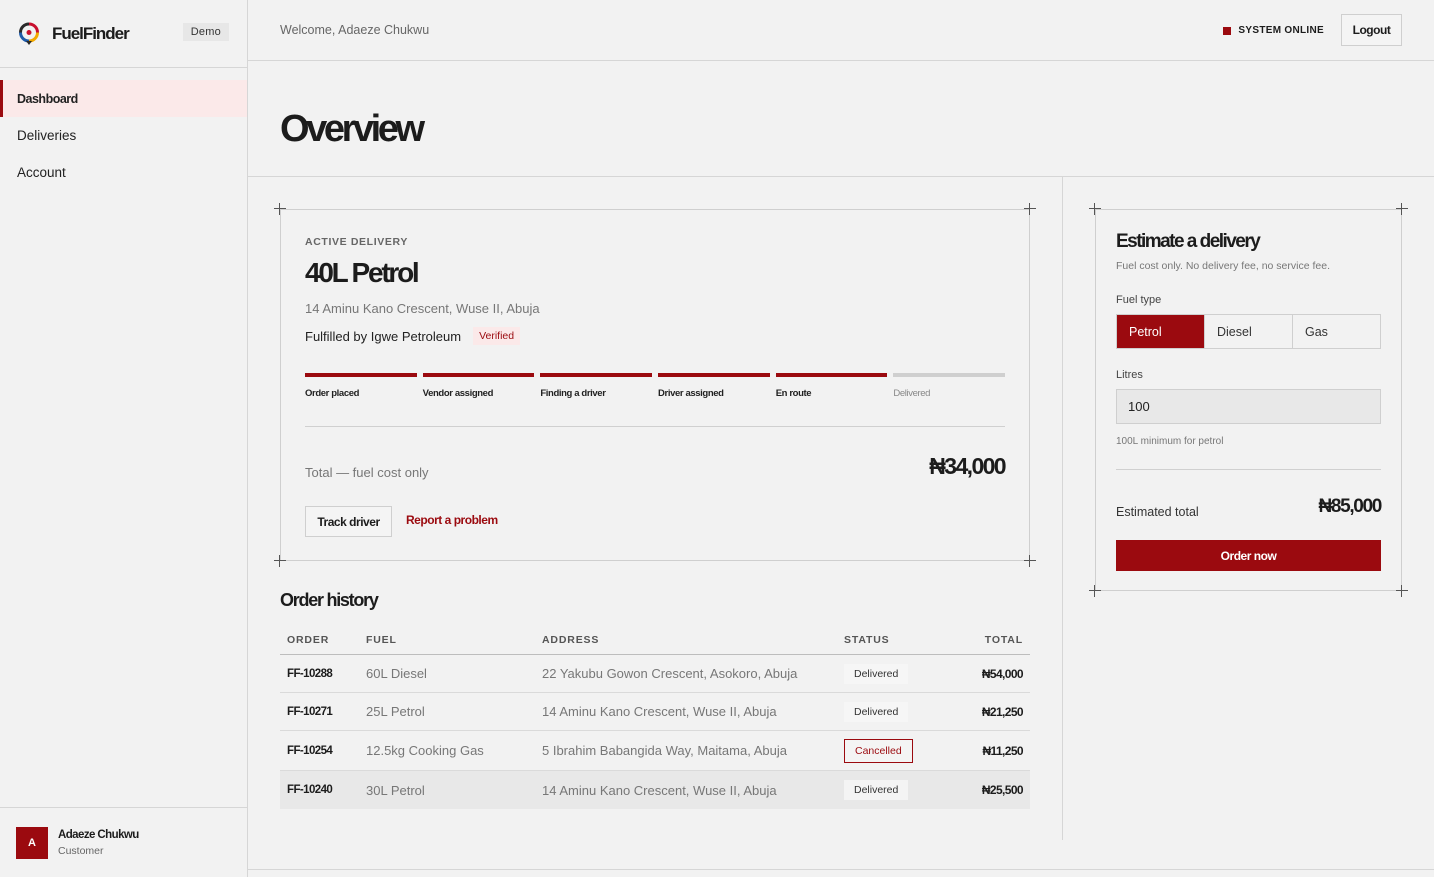  What do you see at coordinates (1157, 512) in the screenshot?
I see `estimated-total-label: Estimated total` at bounding box center [1157, 512].